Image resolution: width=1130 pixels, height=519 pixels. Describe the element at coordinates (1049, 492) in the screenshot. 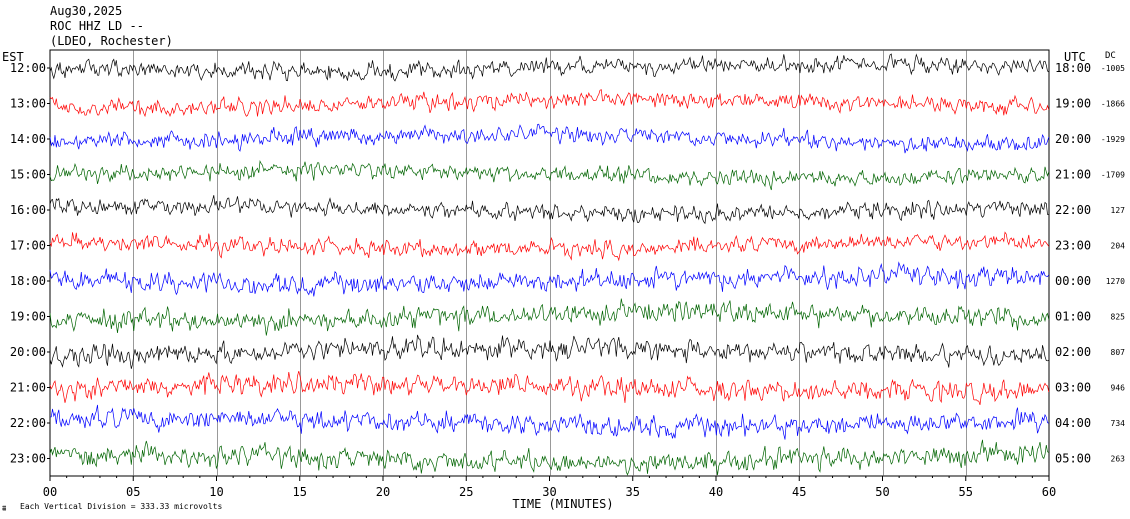

I see `x-tick-label: 60` at that location.